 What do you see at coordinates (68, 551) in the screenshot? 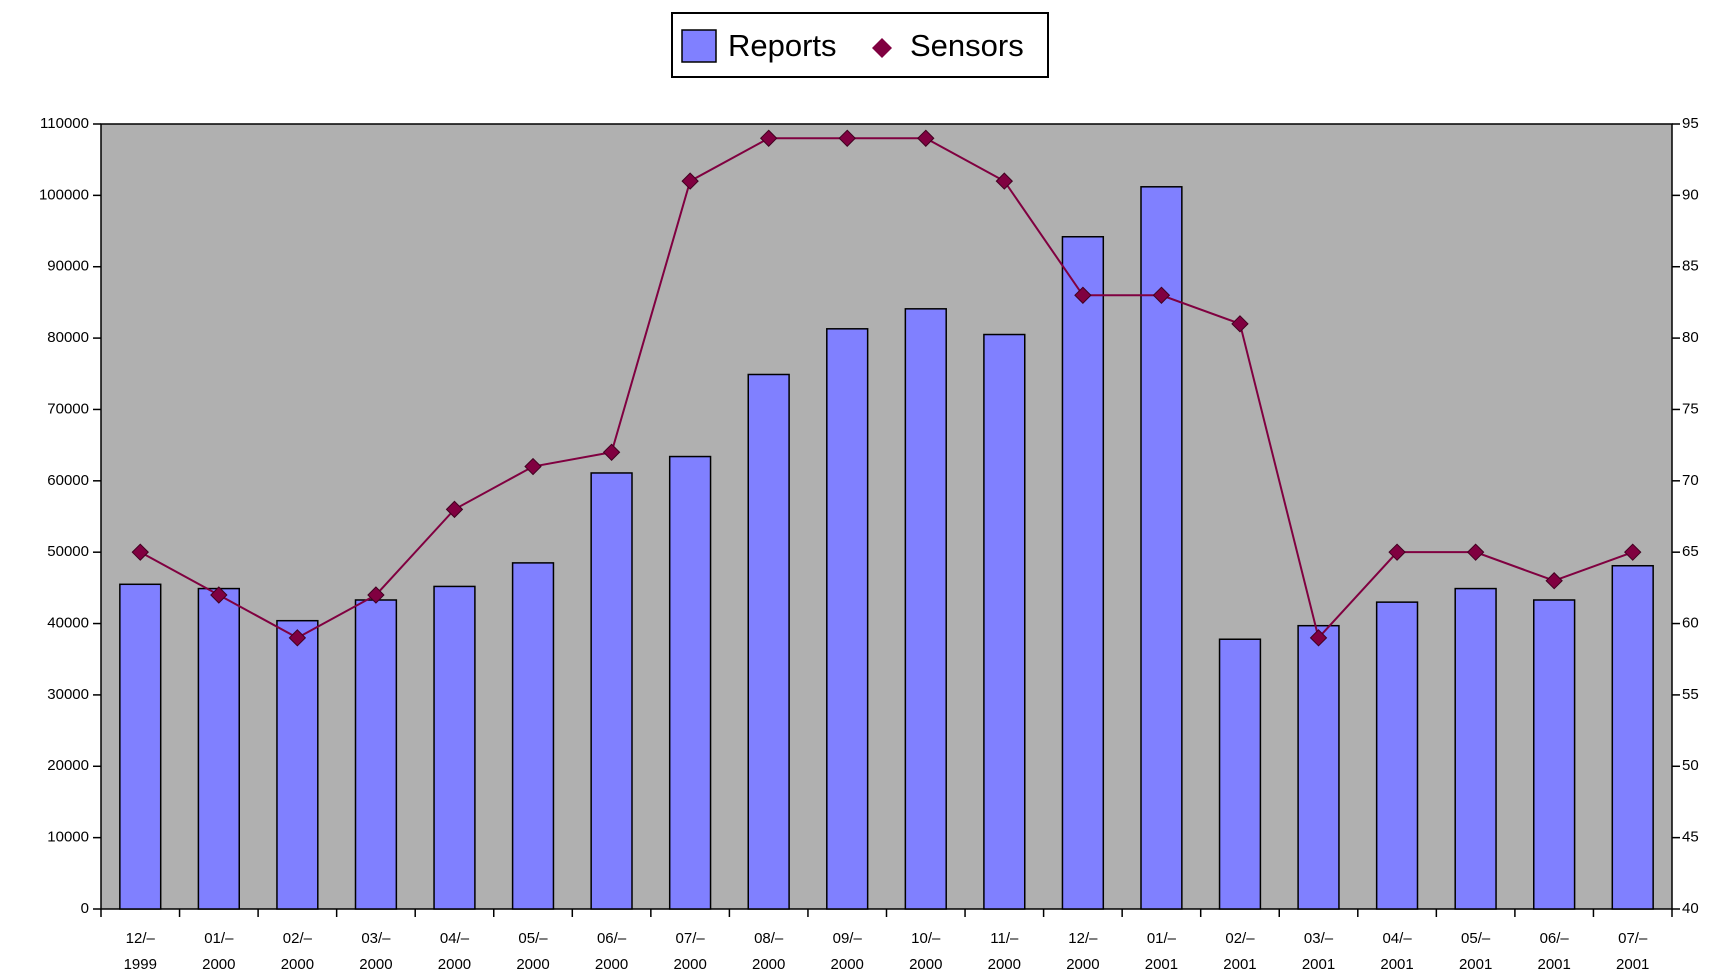
I see `y-tick-label: 50000` at bounding box center [68, 551].